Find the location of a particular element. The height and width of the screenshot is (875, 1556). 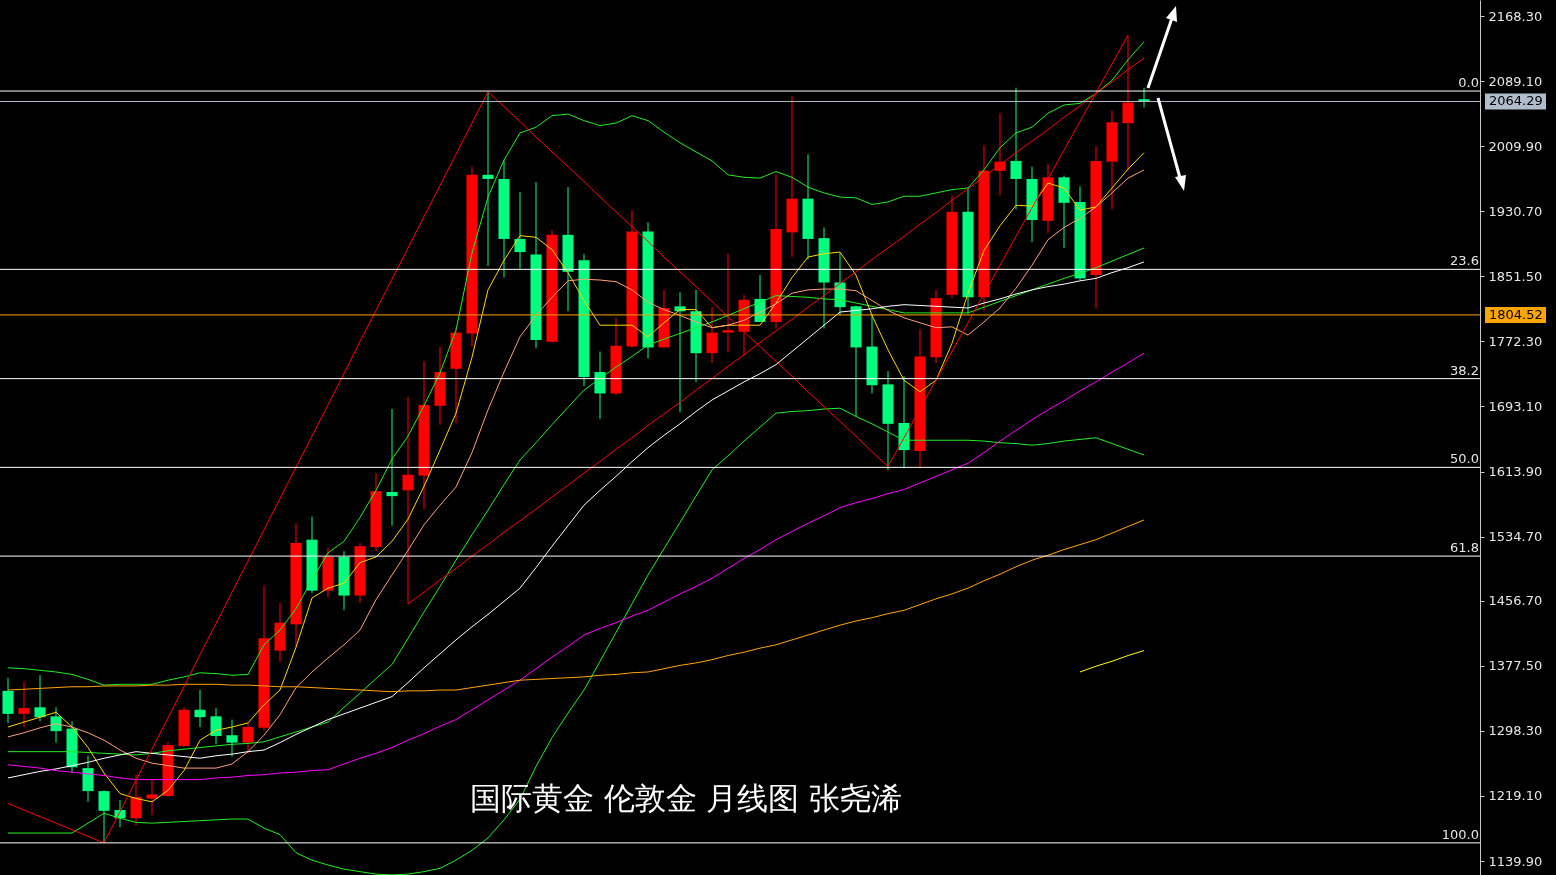

annotation: 50.0 is located at coordinates (1464, 459).